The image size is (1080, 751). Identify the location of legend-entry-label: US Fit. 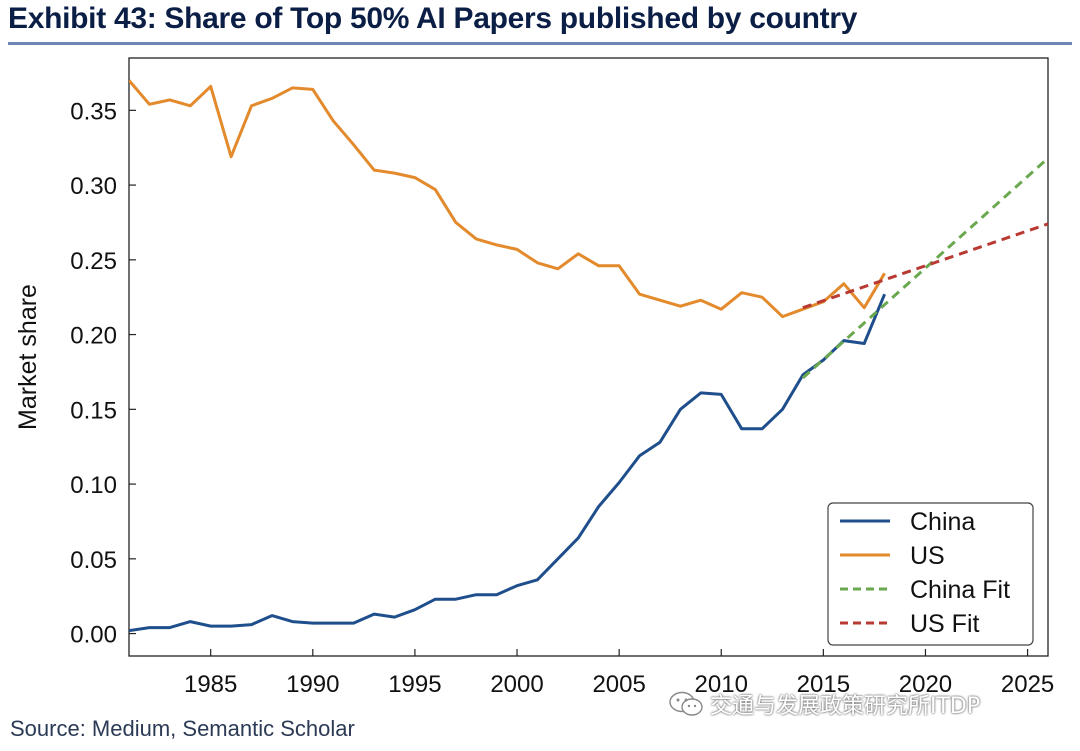
(945, 624).